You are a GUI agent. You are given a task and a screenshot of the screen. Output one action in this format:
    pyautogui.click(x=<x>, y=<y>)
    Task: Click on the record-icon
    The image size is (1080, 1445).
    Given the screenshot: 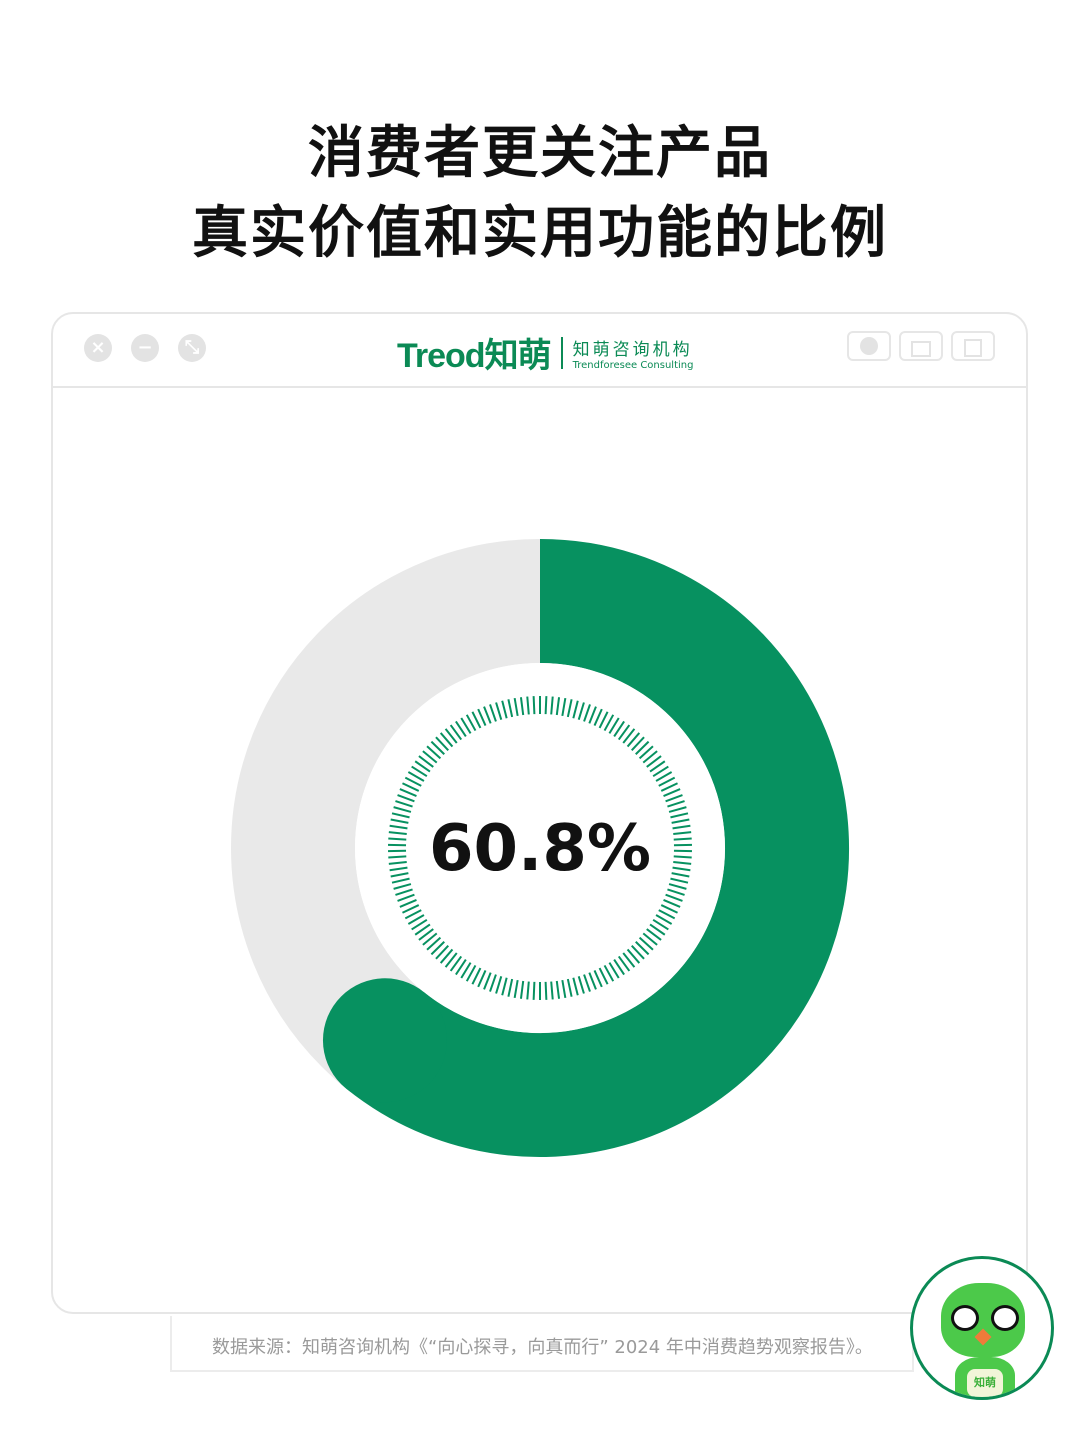 What is the action you would take?
    pyautogui.click(x=869, y=346)
    